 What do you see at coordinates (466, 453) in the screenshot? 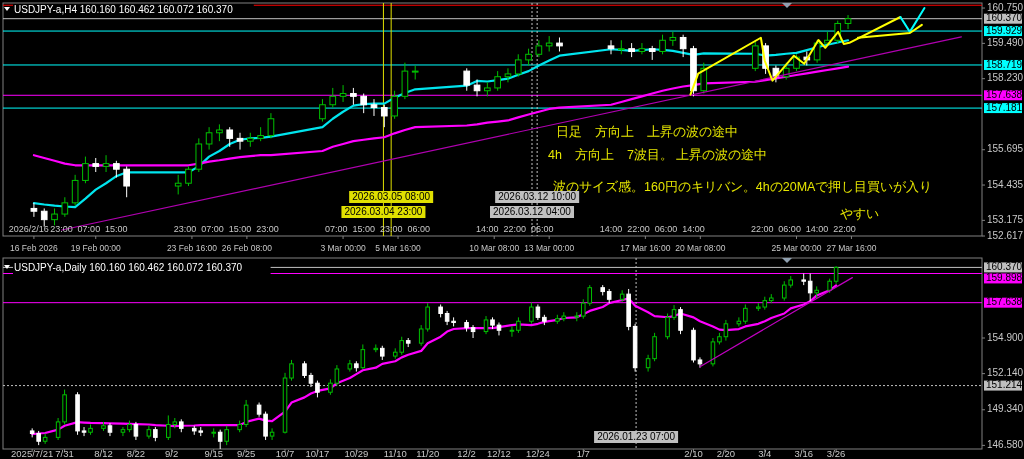
I see `x-tick-label: 12/2` at bounding box center [466, 453].